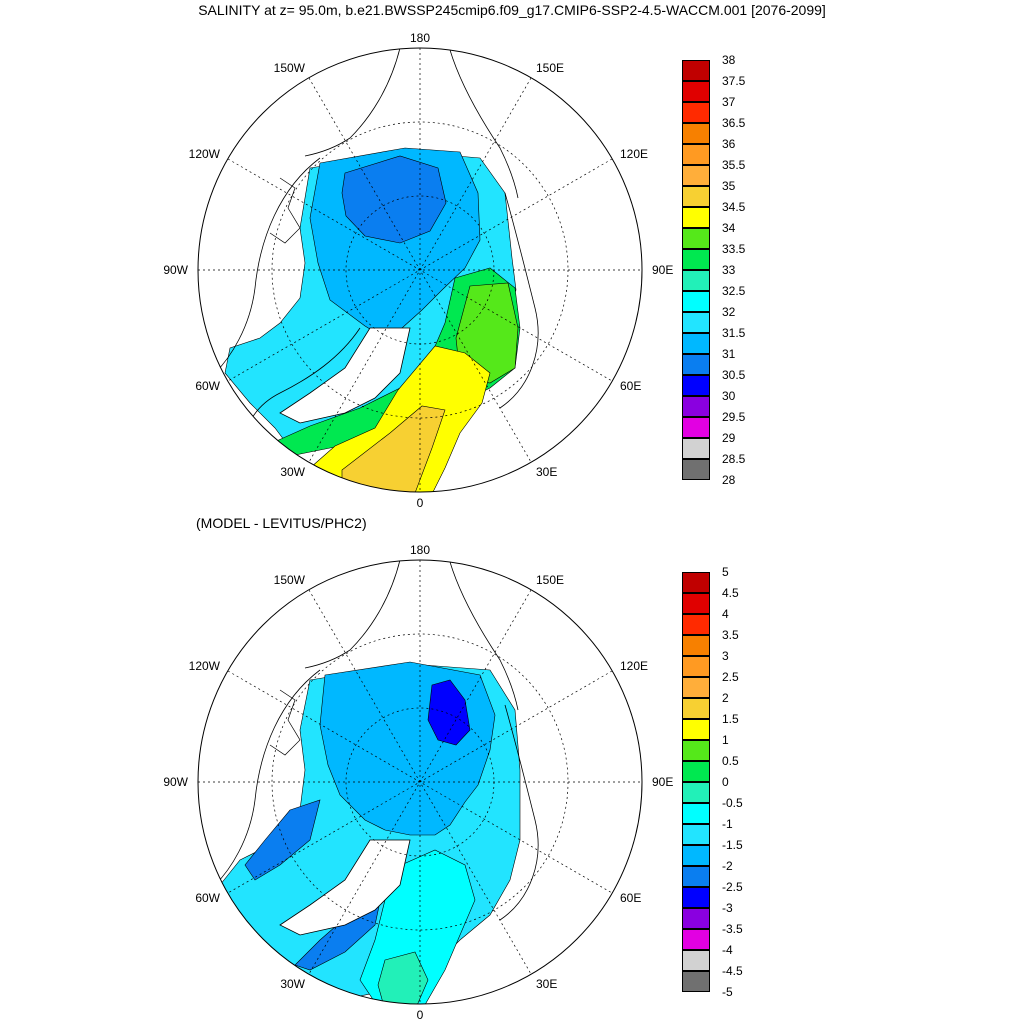  What do you see at coordinates (729, 480) in the screenshot?
I see `colorbar-tick-label: 28` at bounding box center [729, 480].